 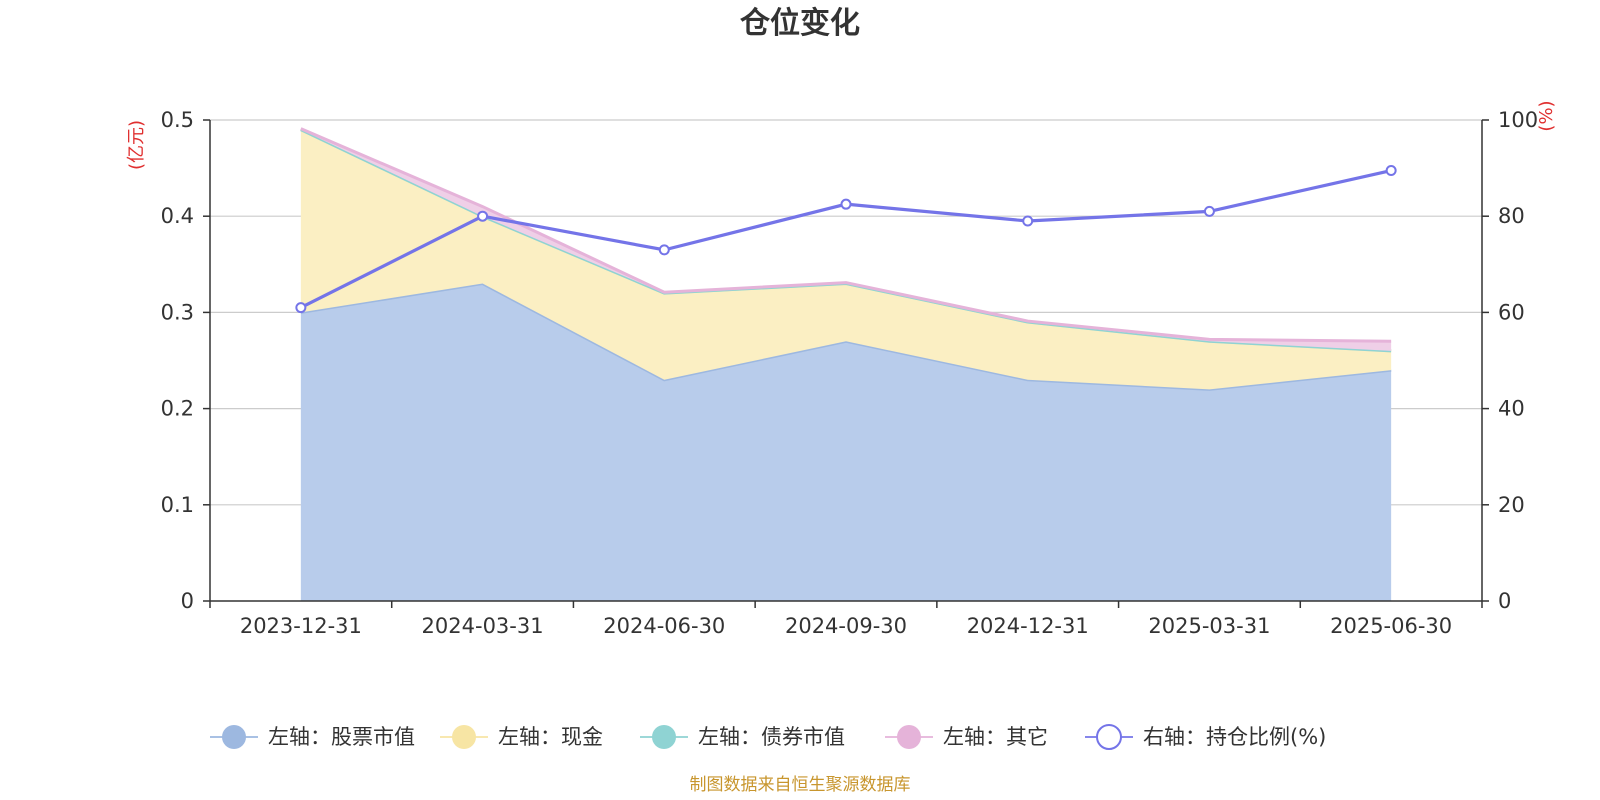 What do you see at coordinates (1028, 626) in the screenshot?
I see `x-tick-label: 2024-12-31` at bounding box center [1028, 626].